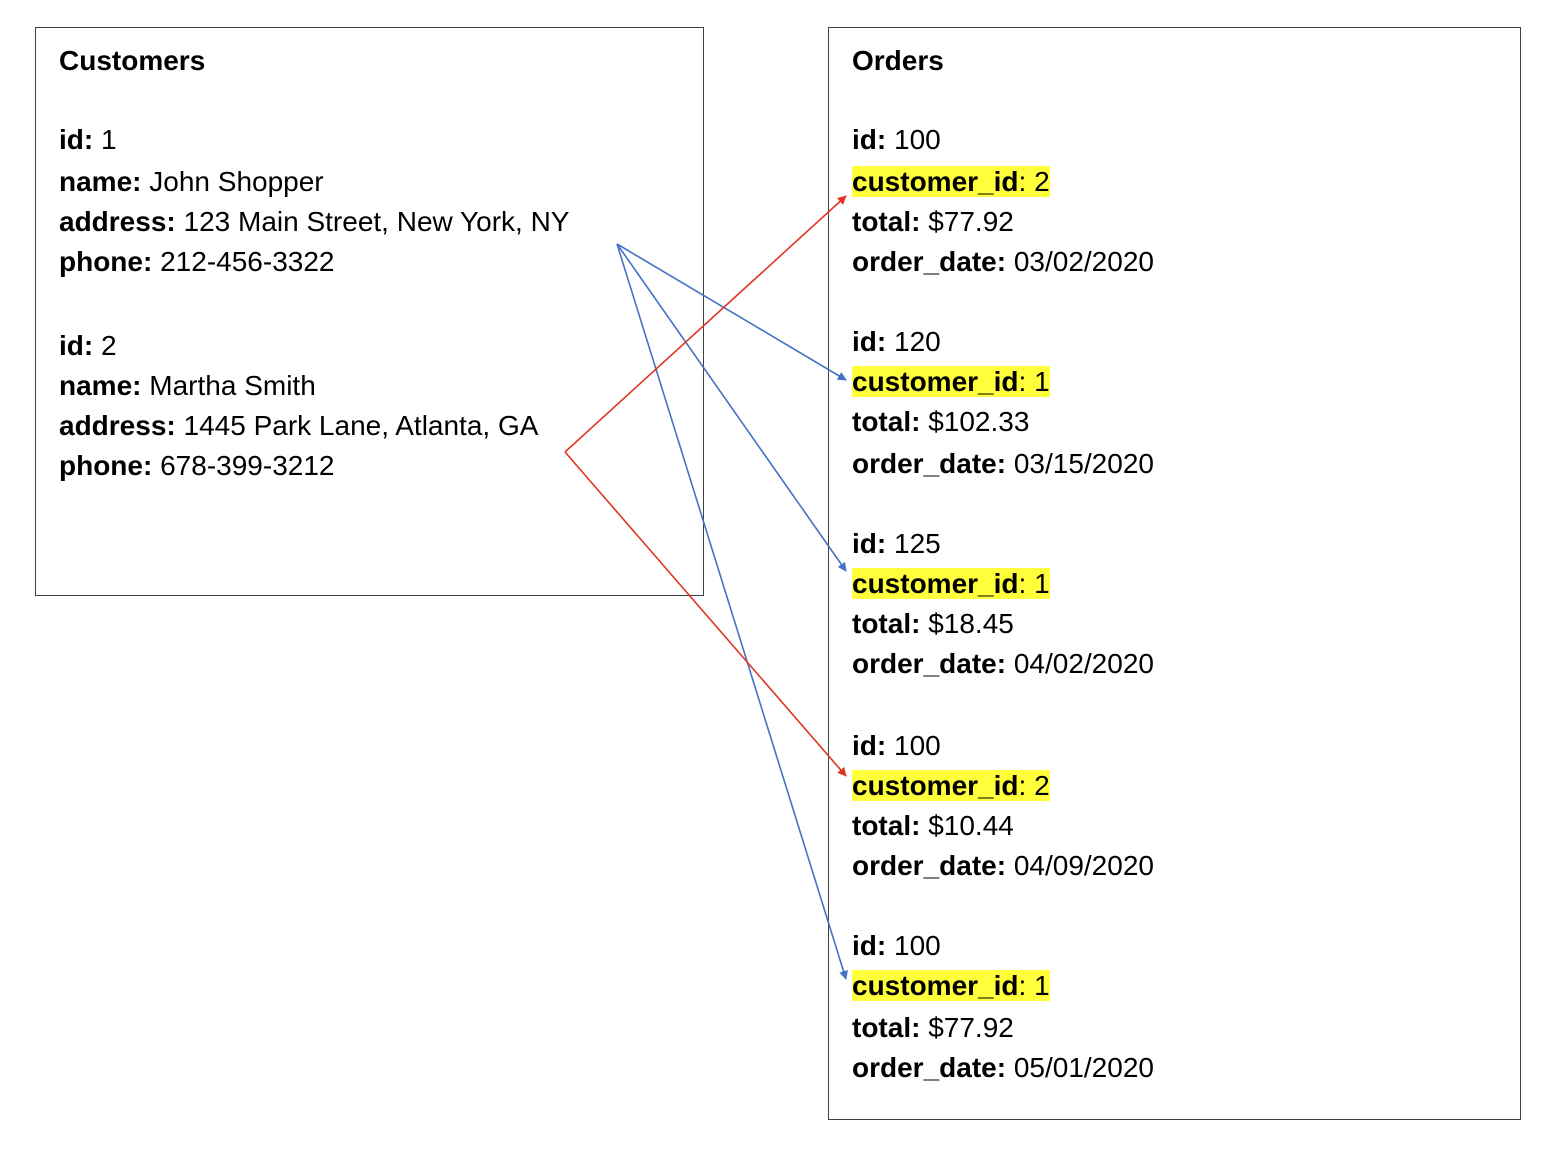 Image resolution: width=1542 pixels, height=1152 pixels. What do you see at coordinates (132, 60) in the screenshot?
I see `customers-title: Customers` at bounding box center [132, 60].